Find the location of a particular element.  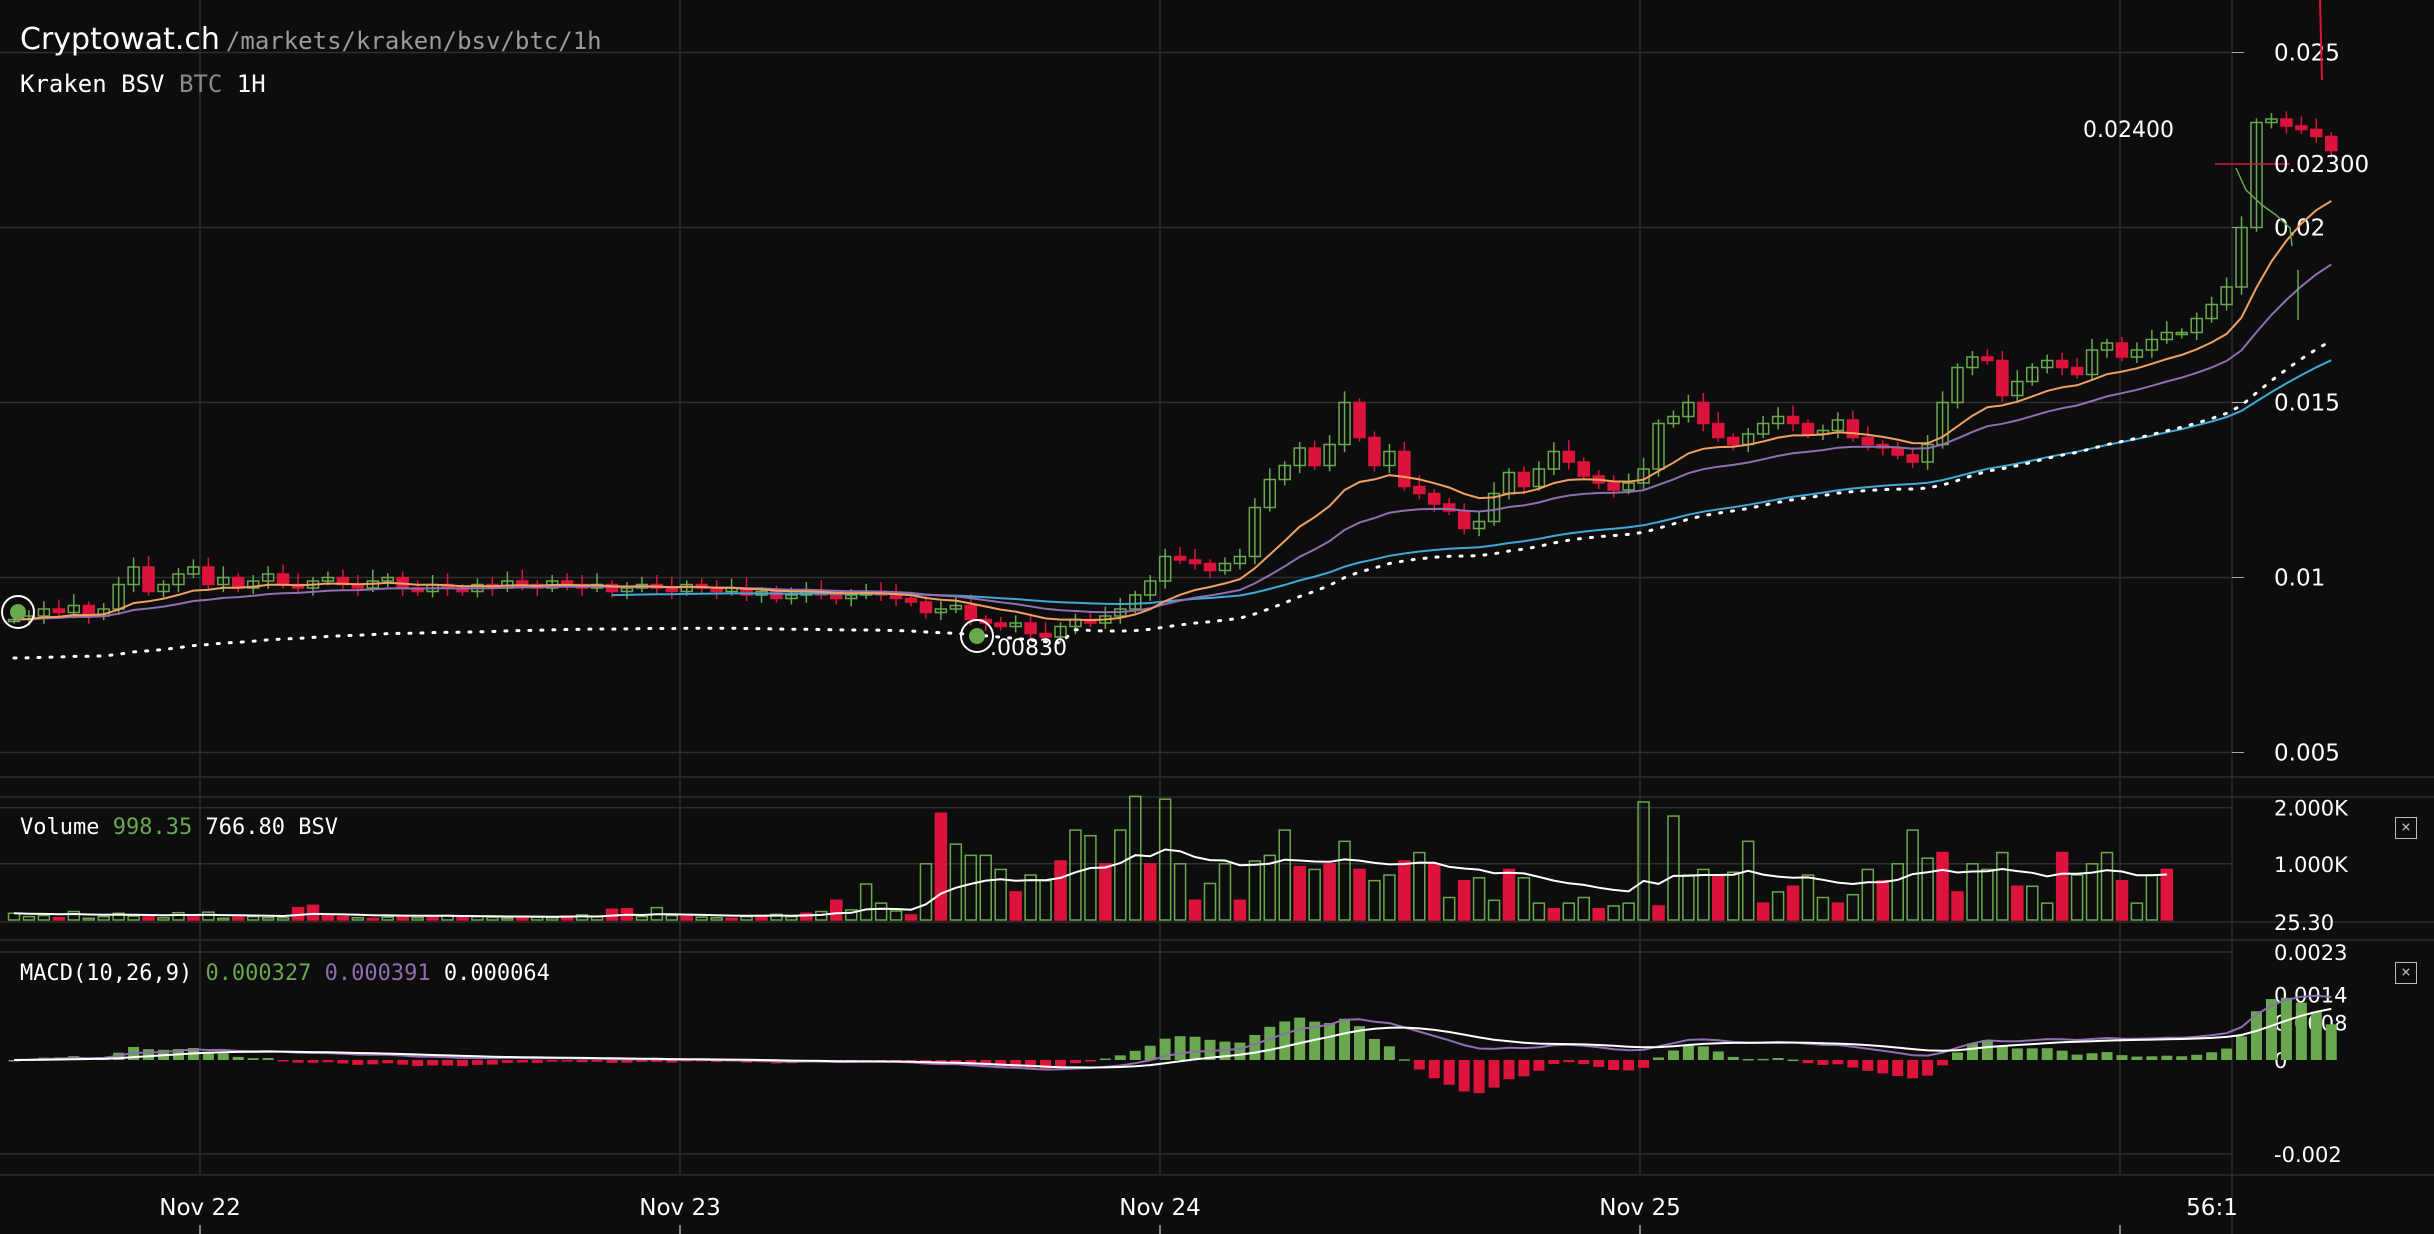

macd-signal-value: 0.000391 is located at coordinates (377, 973).